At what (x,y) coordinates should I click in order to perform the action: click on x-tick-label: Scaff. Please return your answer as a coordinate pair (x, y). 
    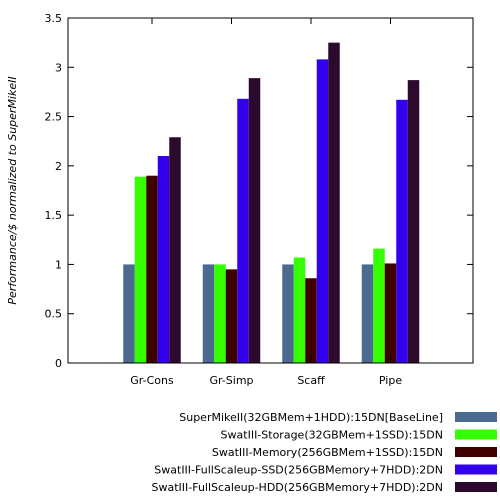
    Looking at the image, I should click on (311, 380).